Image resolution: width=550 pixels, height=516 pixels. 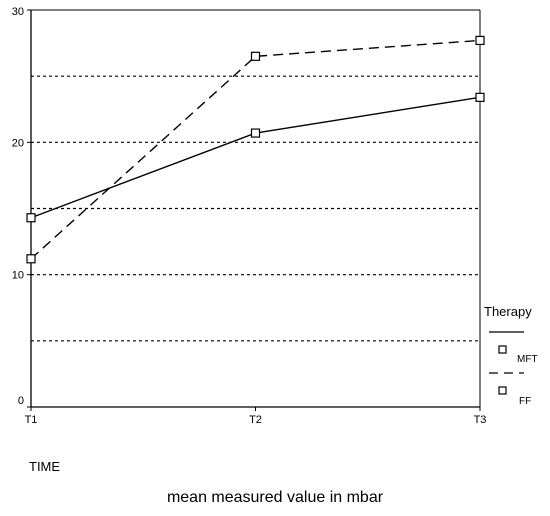 I want to click on legend-label-ff: FF, so click(x=525, y=401).